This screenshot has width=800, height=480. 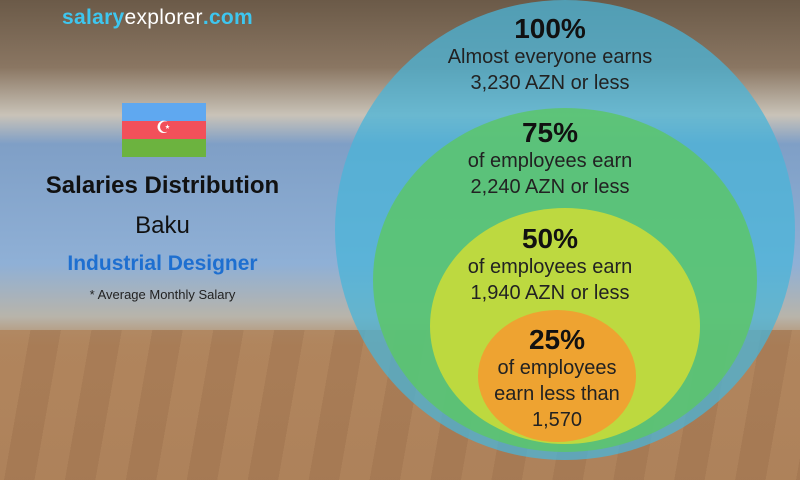 I want to click on tier-75: 75% of employees earn 2,240 AZN or less, so click(x=550, y=159).